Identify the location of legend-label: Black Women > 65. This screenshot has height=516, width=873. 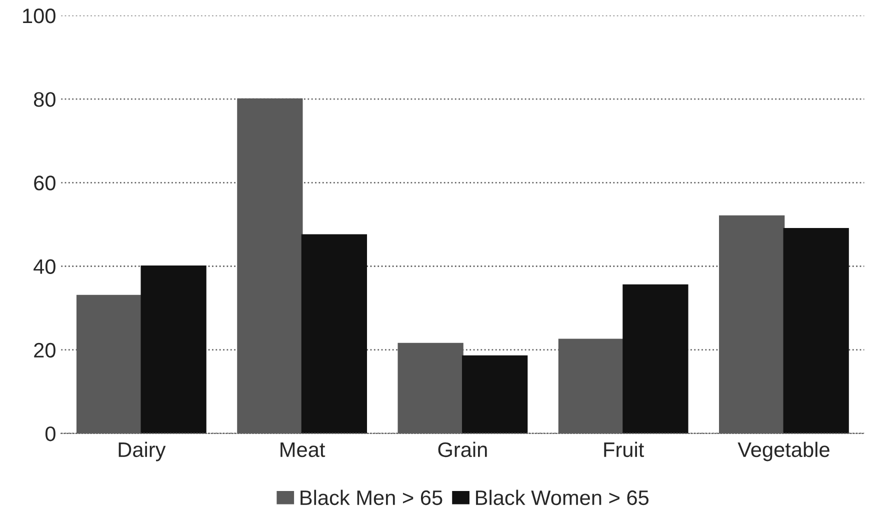
(562, 498).